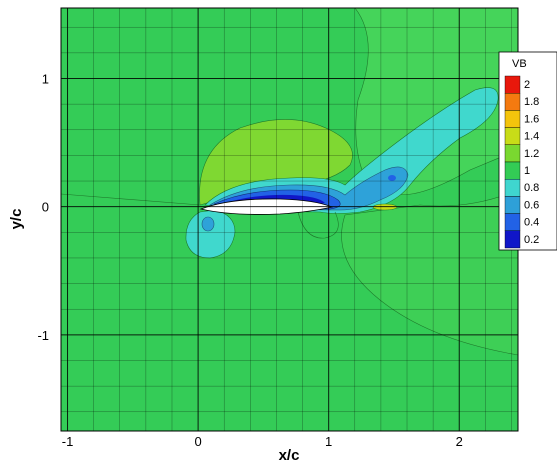 This screenshot has height=466, width=557. I want to click on contour-region-stagnation-core, so click(208, 224).